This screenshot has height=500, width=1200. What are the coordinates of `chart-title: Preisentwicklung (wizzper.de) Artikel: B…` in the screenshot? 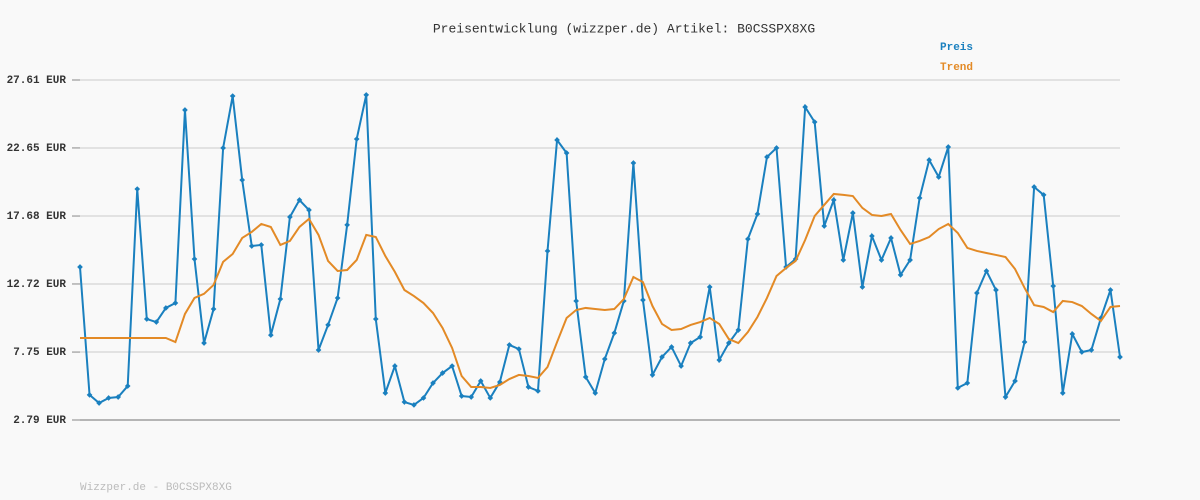 It's located at (624, 28).